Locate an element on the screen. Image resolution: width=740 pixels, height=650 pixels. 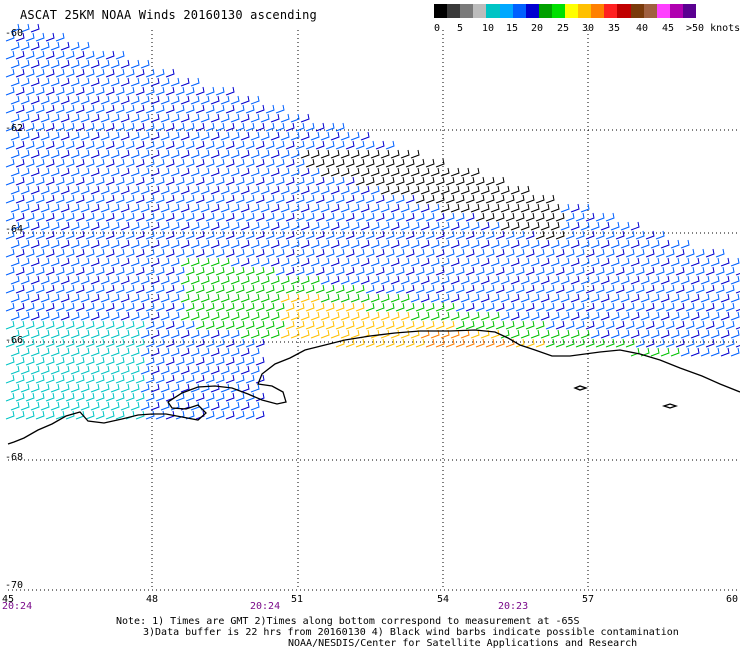
legend-label-40: 40 is located at coordinates (642, 28).